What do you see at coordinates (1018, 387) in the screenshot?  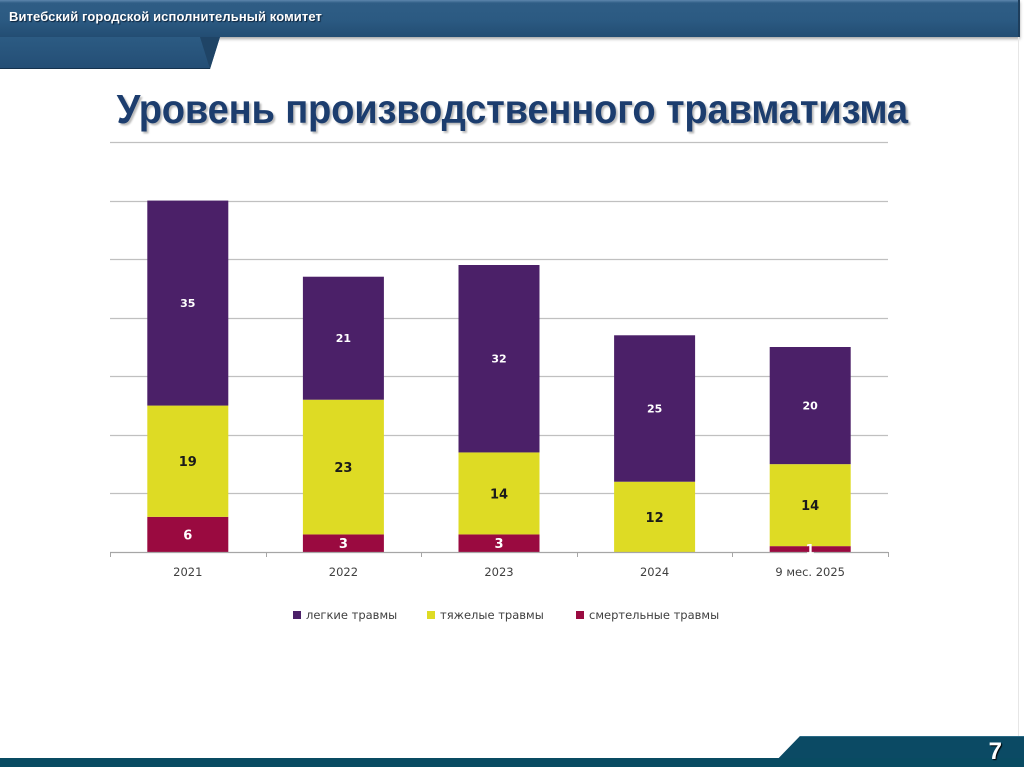 I see `page-border` at bounding box center [1018, 387].